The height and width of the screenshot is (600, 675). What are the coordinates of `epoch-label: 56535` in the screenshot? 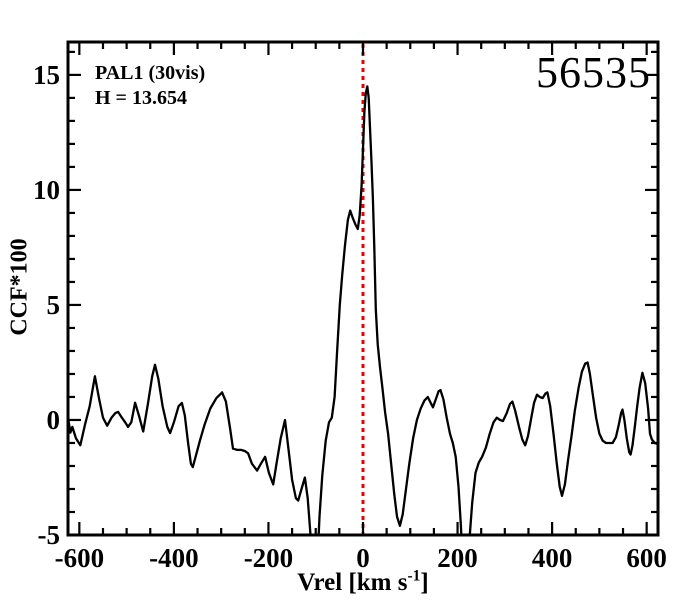 It's located at (593, 72).